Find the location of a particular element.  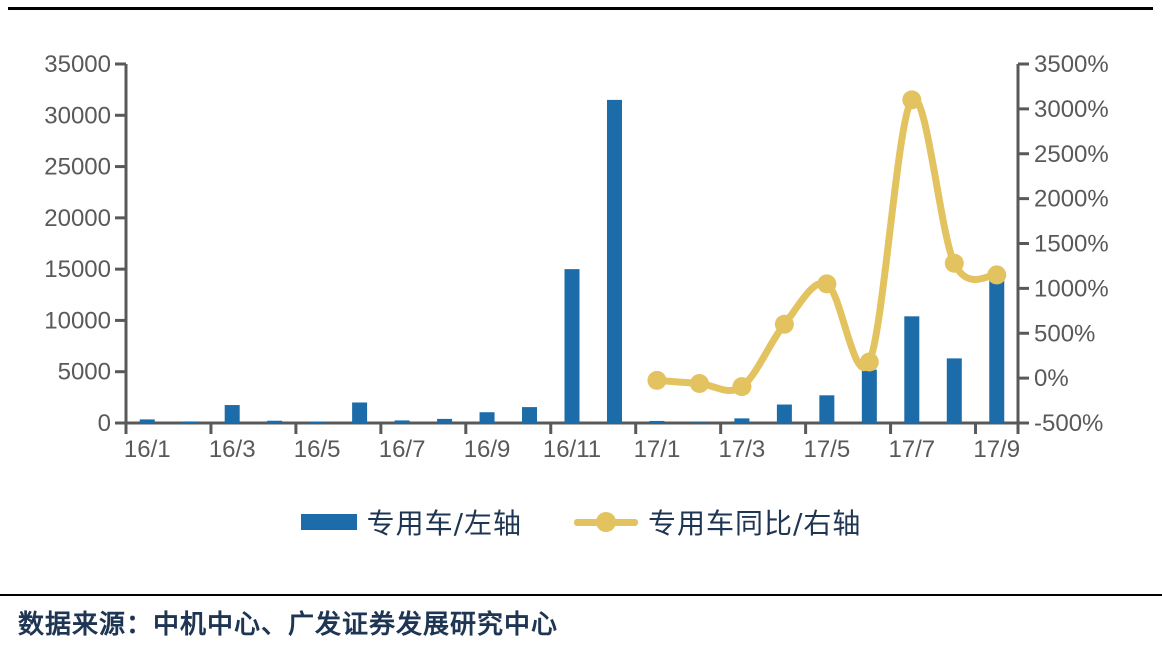

chart-legend: 专用车/左轴 专用车同比/右轴 is located at coordinates (581, 522).